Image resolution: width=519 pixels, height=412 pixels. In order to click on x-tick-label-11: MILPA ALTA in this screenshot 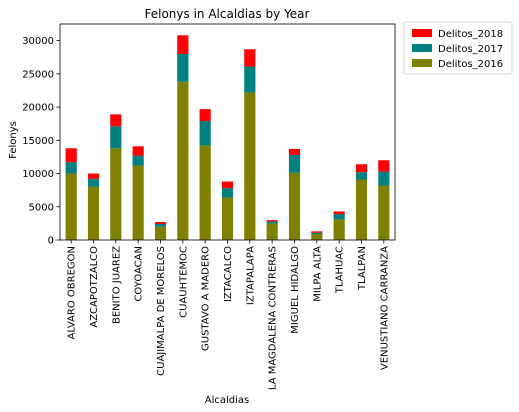, I will do `click(317, 274)`.